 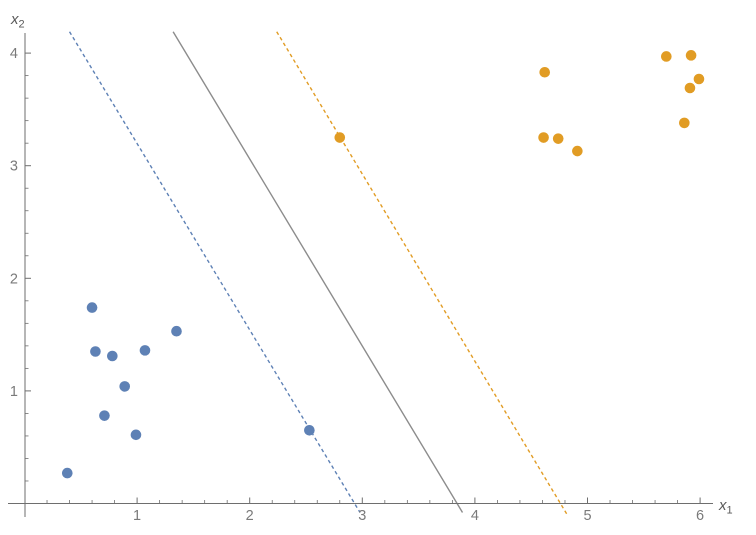 I want to click on y-tick-label: 2, so click(x=14, y=279).